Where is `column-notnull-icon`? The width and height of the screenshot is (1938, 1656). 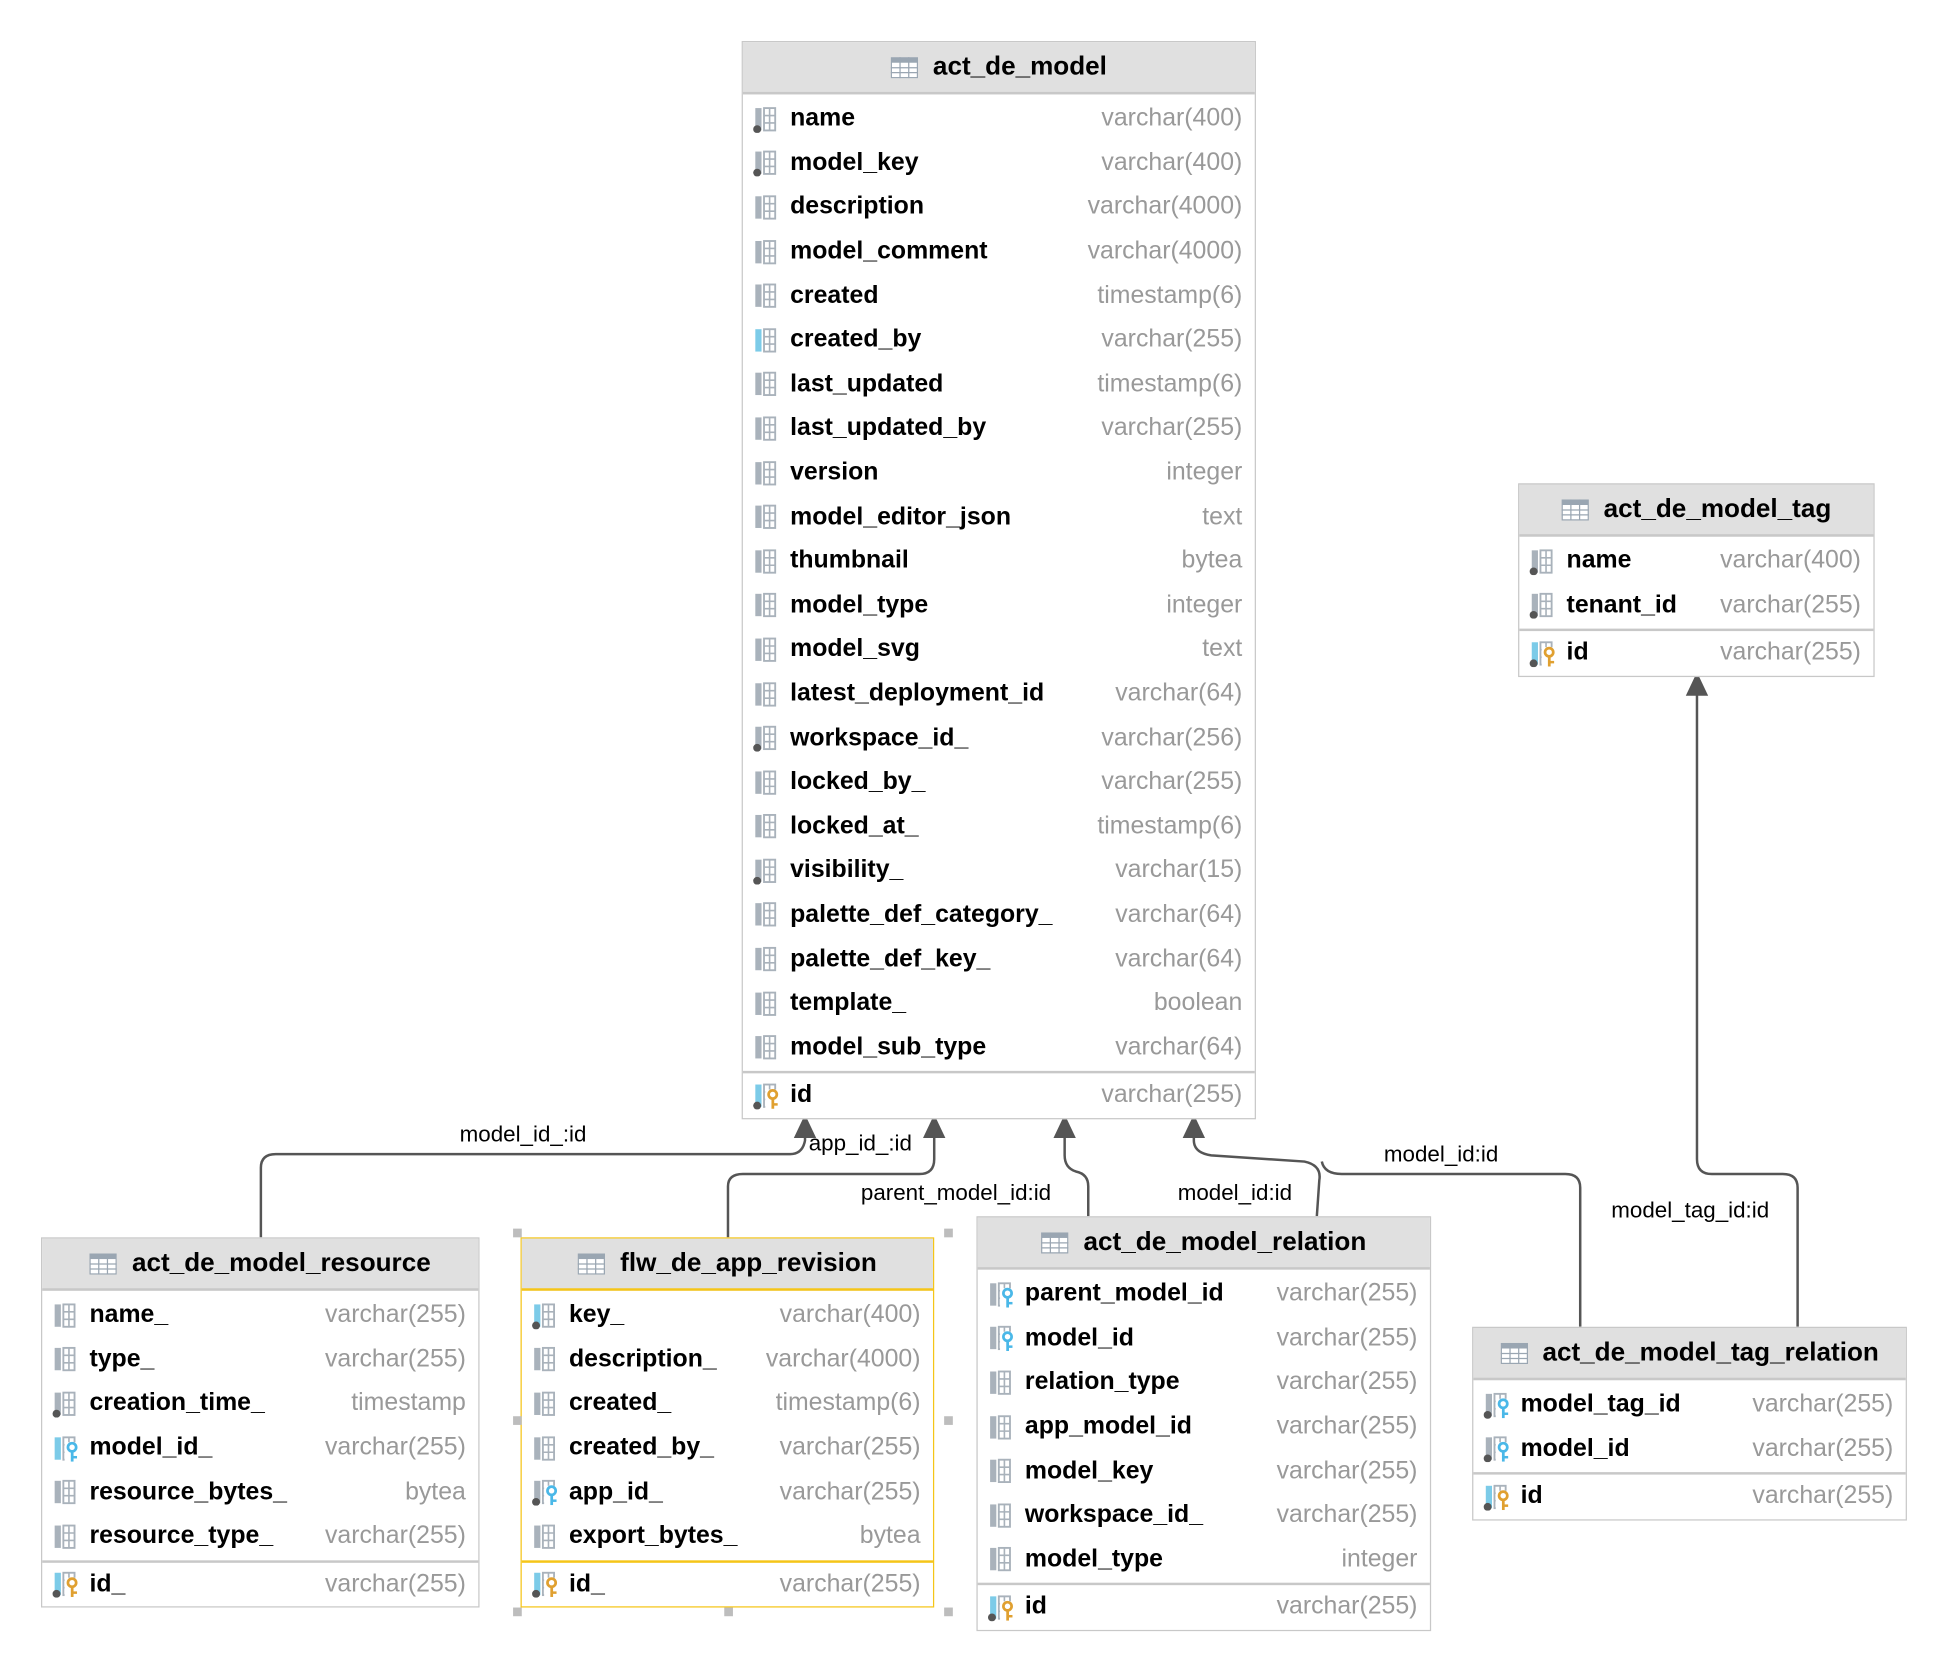
column-notnull-icon is located at coordinates (768, 738).